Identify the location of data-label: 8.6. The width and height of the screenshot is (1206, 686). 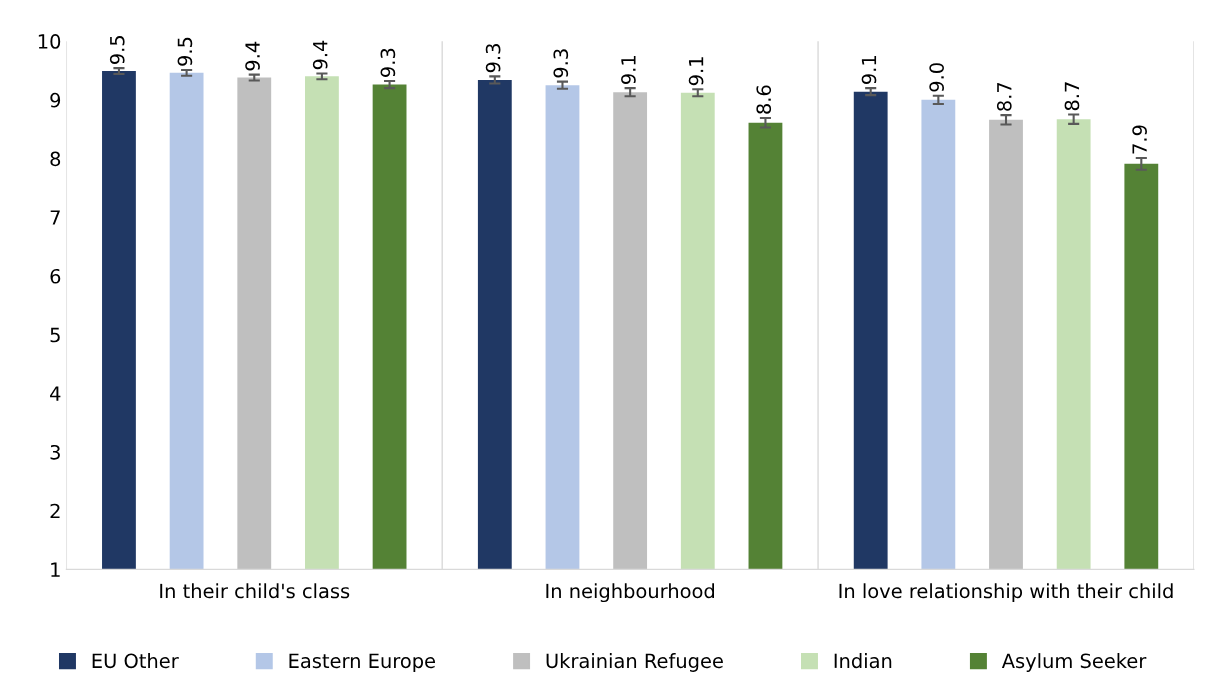
(764, 99).